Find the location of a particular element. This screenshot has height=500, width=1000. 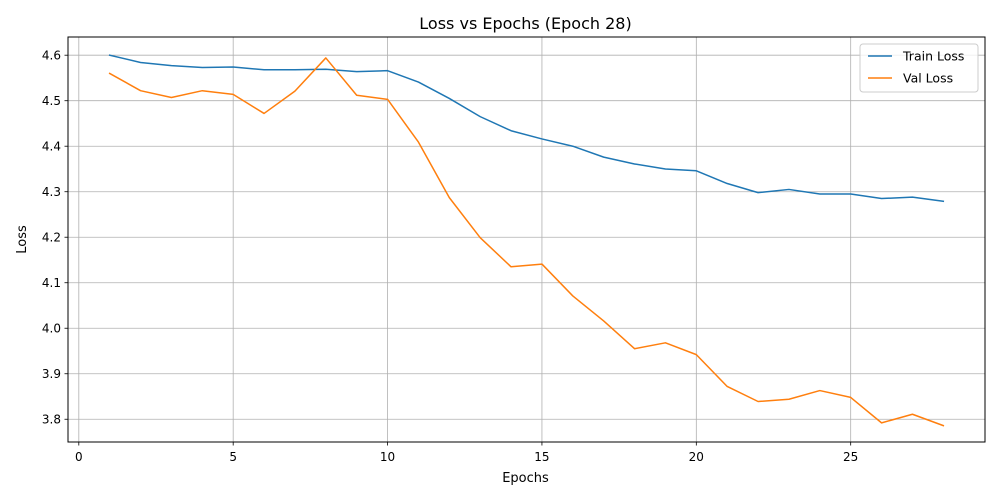

x-axis-label: Epochs is located at coordinates (525, 478).